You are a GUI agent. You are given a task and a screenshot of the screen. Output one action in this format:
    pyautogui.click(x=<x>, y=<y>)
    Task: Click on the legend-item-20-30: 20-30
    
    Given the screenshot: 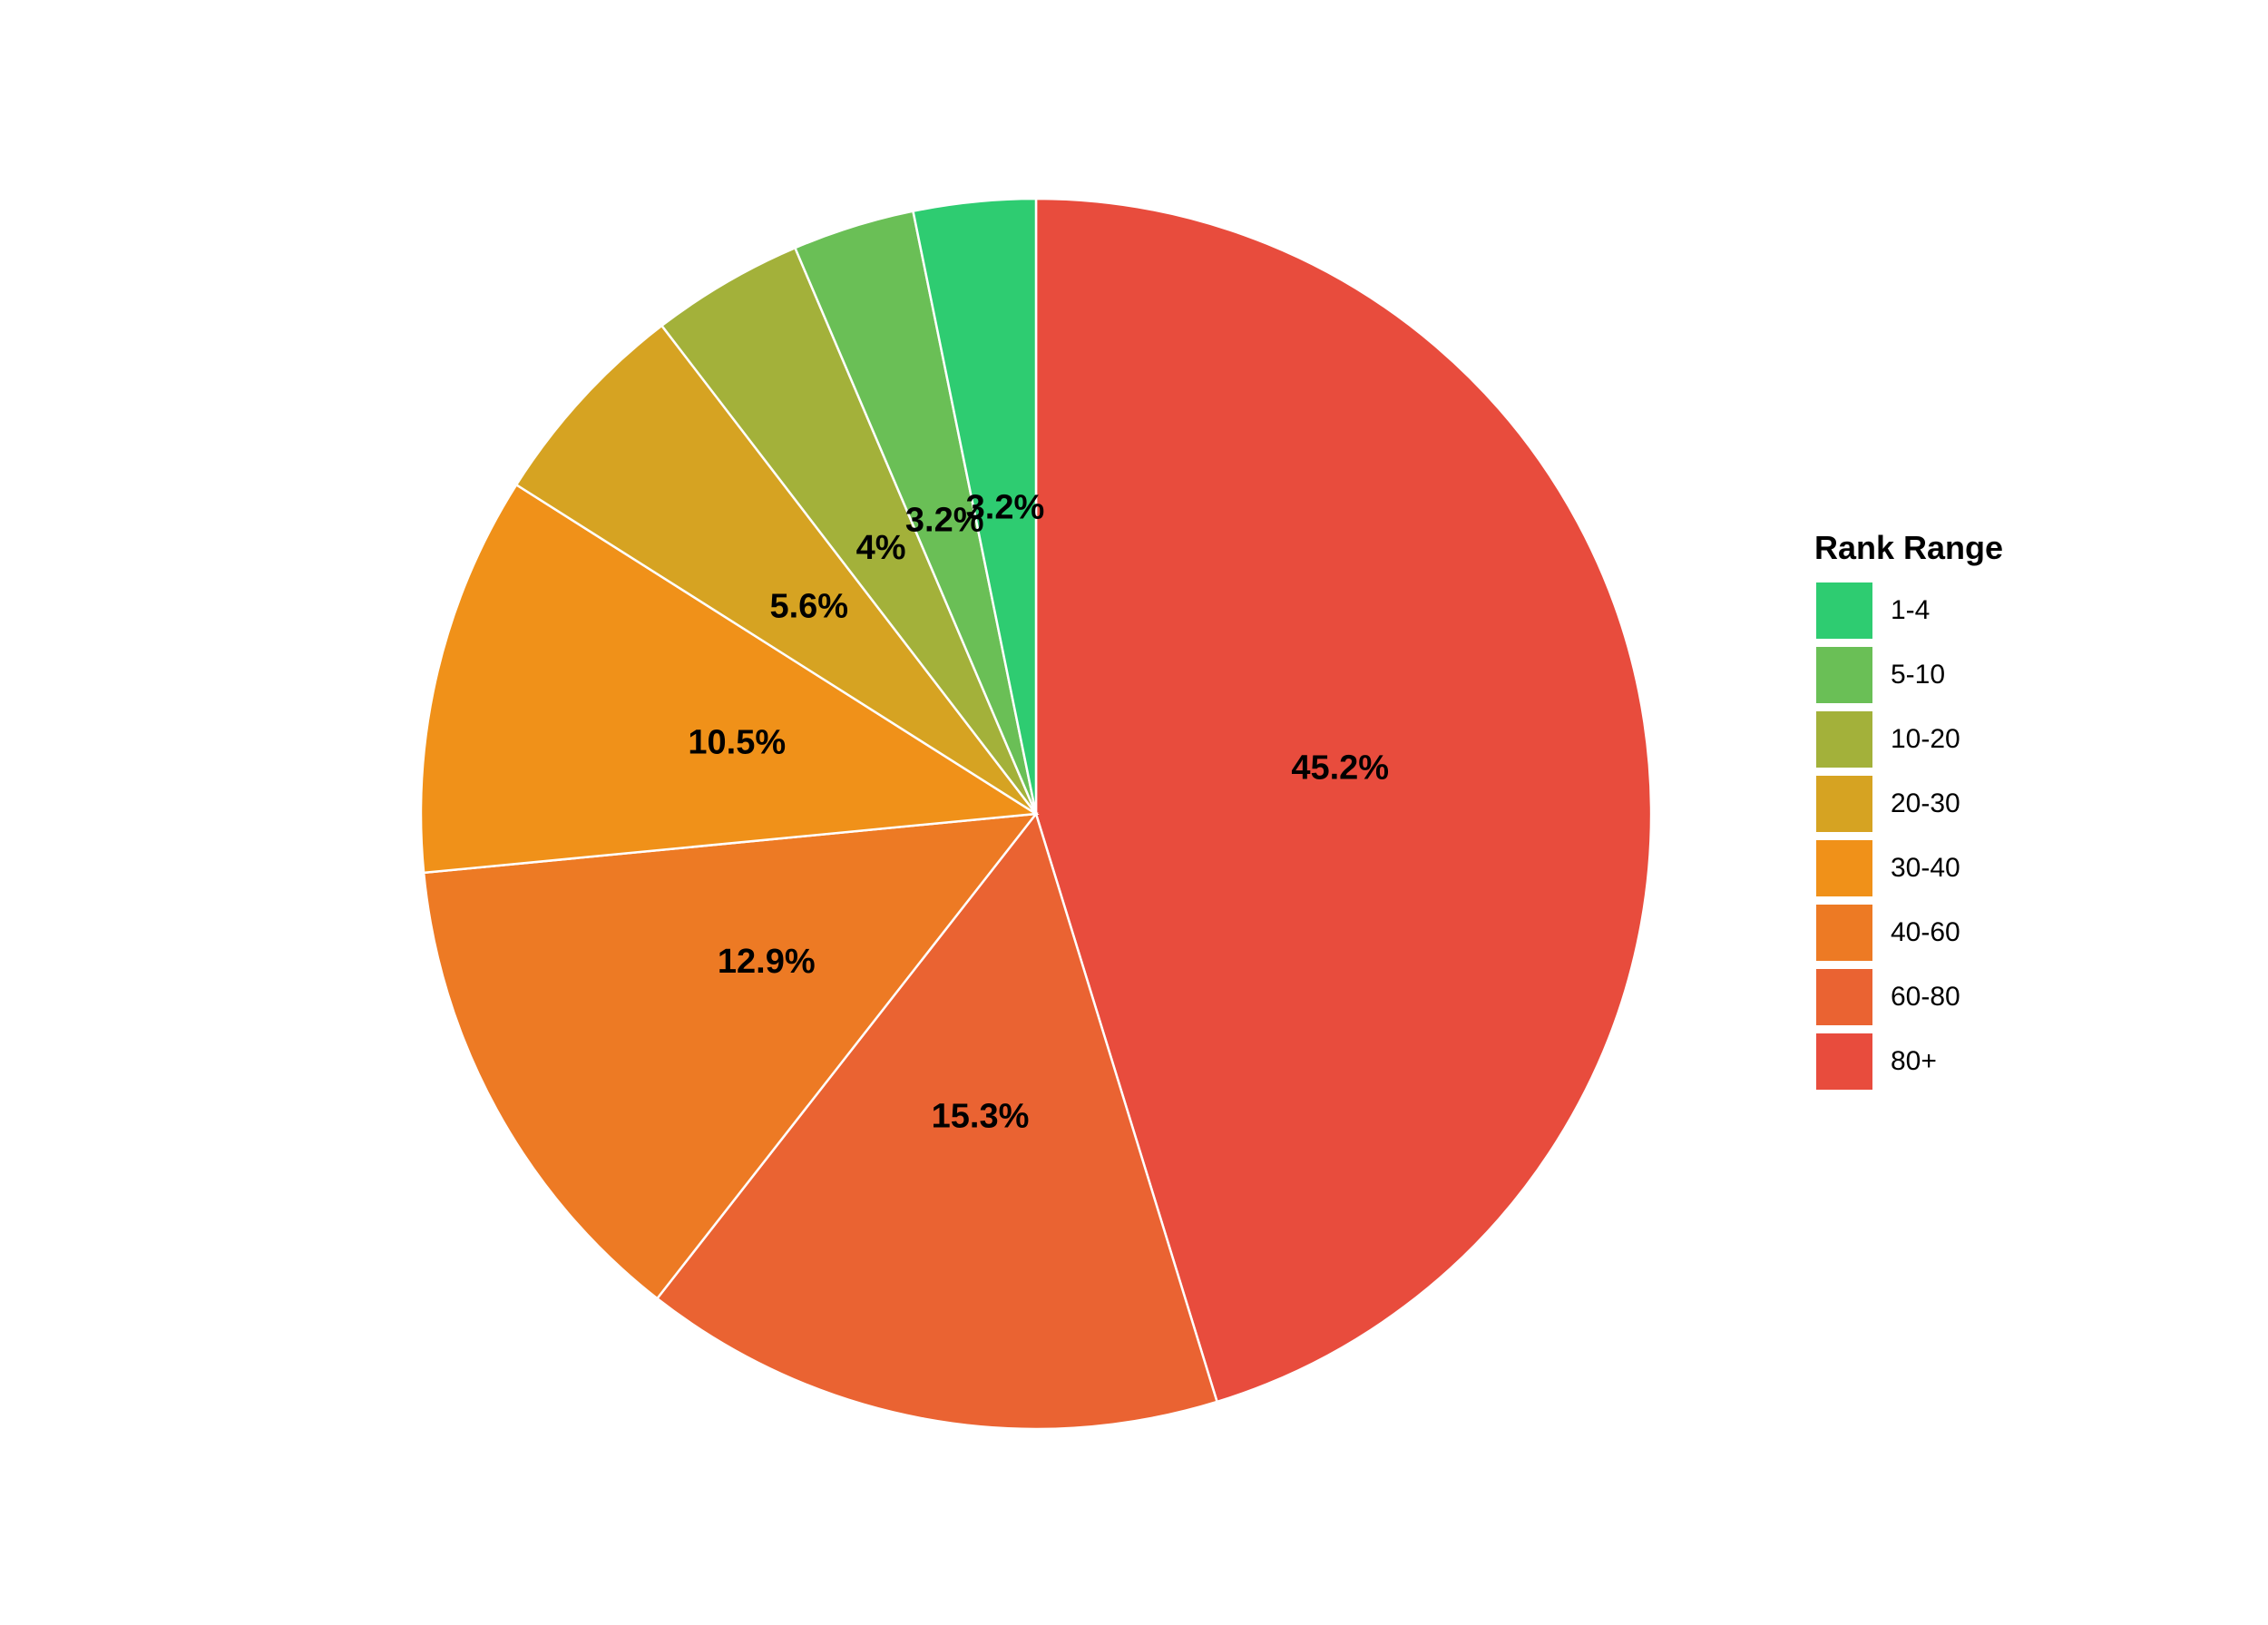 What is the action you would take?
    pyautogui.click(x=1908, y=804)
    